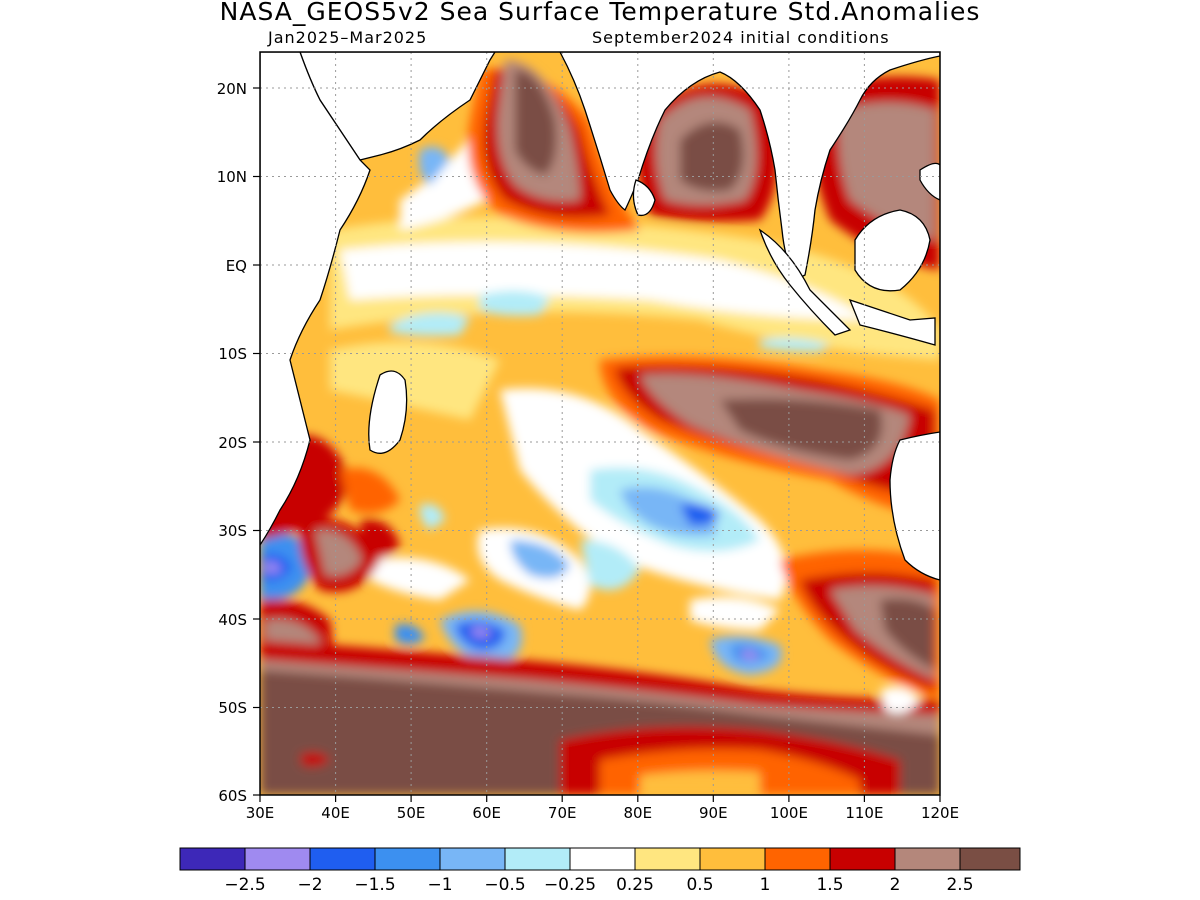  Describe the element at coordinates (504, 885) in the screenshot. I see `legend-label: −0.5` at that location.